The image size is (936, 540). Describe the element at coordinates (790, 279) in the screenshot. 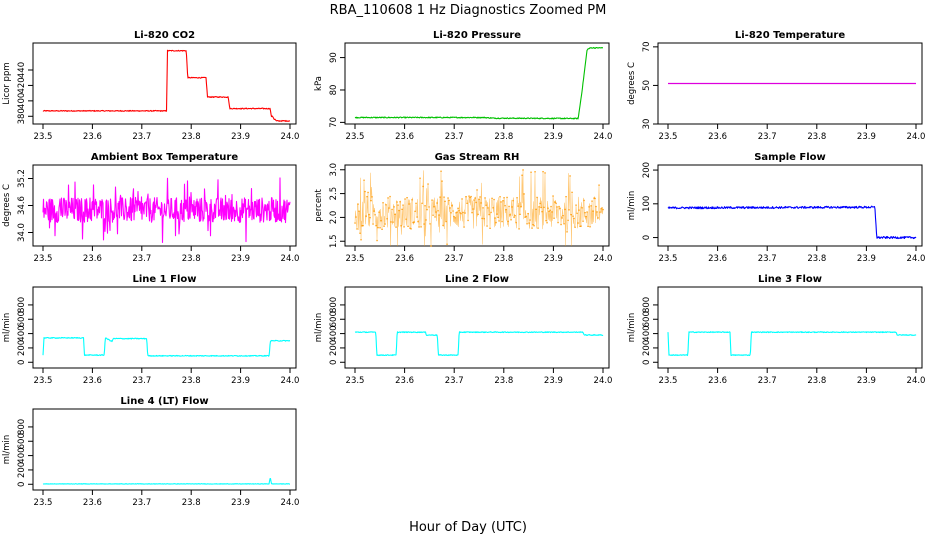

I see `panel-title: Line 3 Flow` at that location.